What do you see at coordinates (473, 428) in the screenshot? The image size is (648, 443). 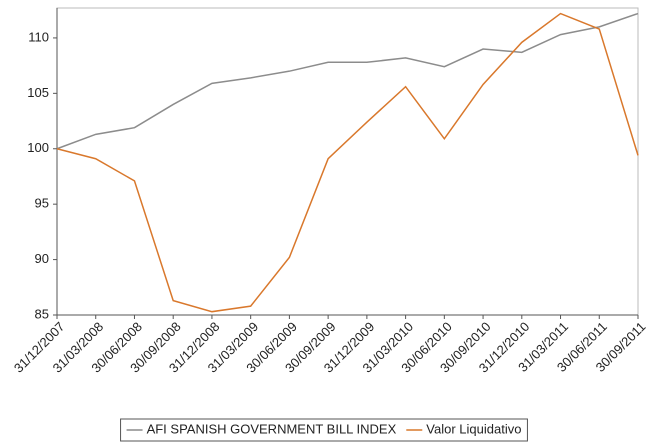 I see `legend-label: Valor Liquidativo` at bounding box center [473, 428].